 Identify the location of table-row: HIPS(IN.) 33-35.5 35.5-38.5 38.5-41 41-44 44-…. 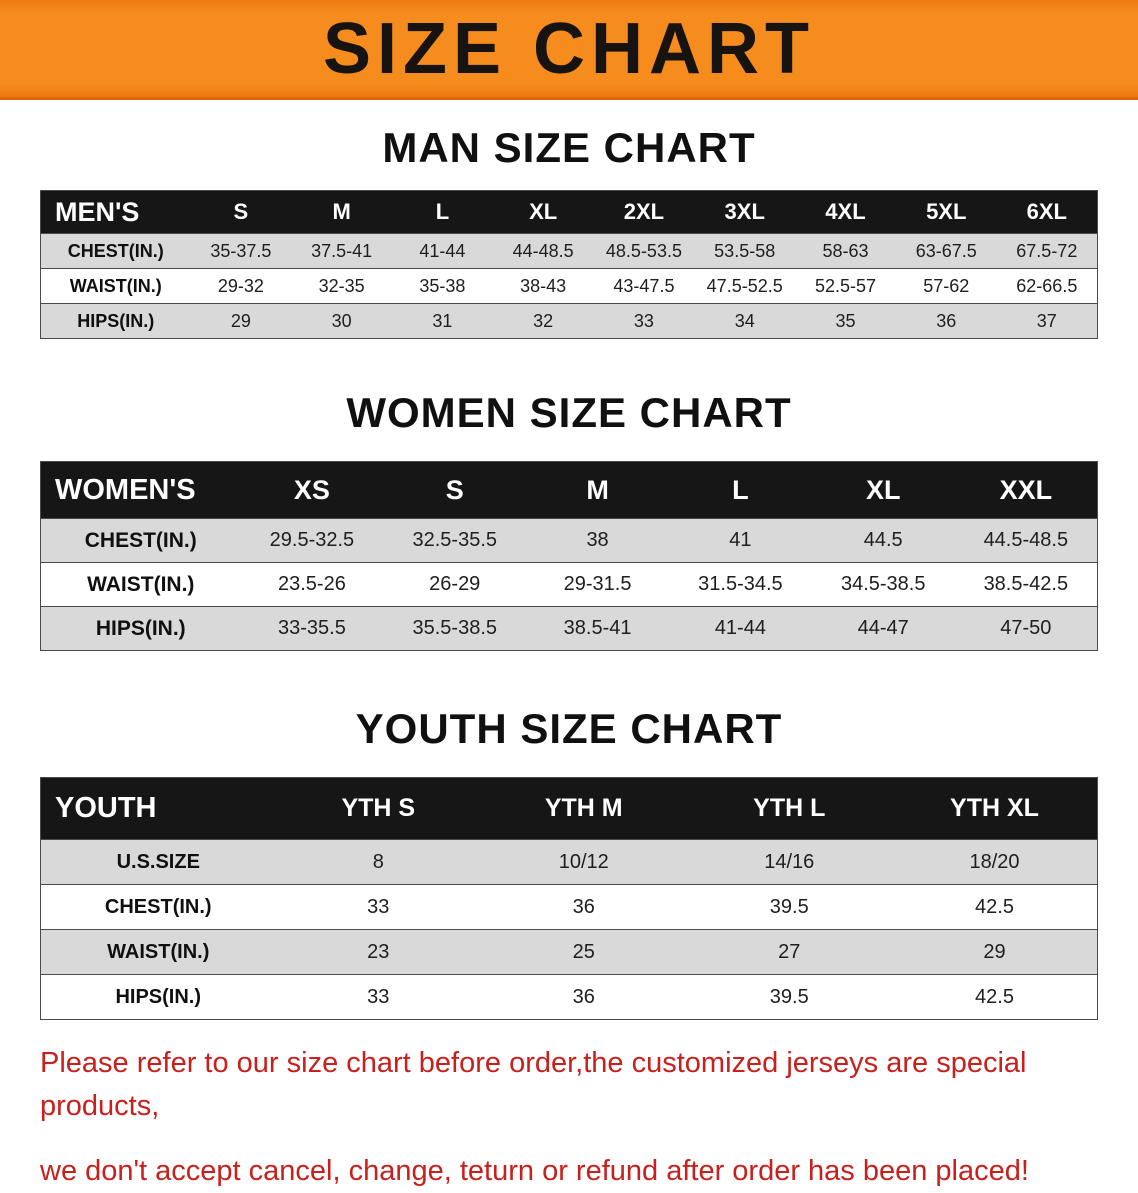
(569, 628).